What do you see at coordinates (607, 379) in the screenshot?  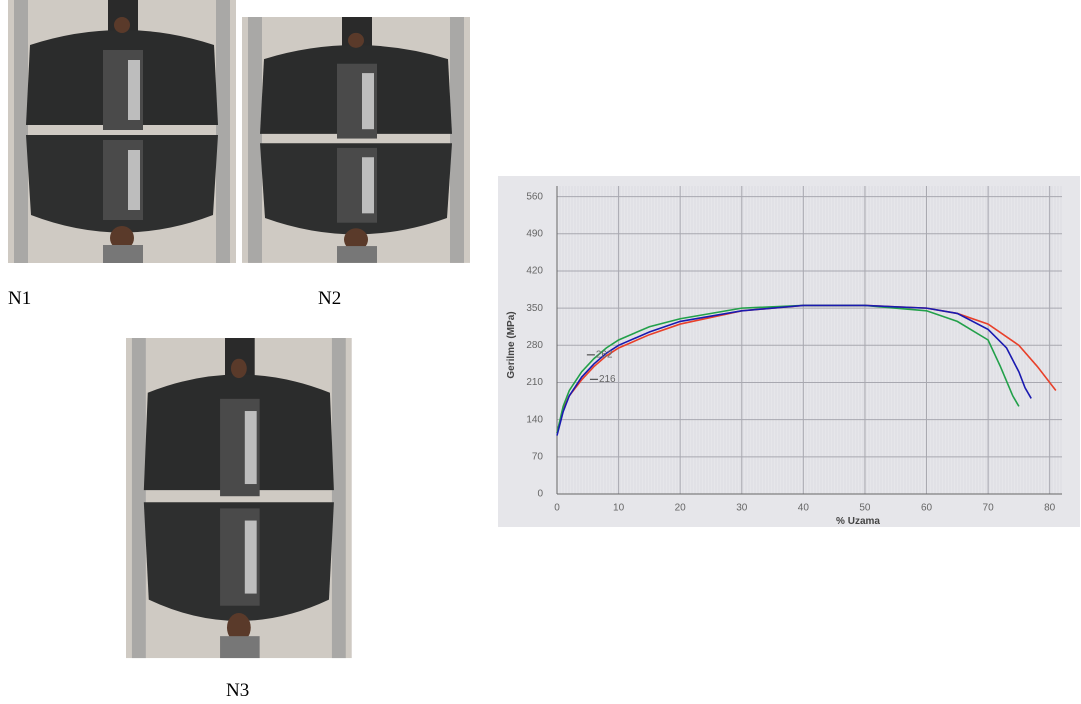 I see `annotation: 216` at bounding box center [607, 379].